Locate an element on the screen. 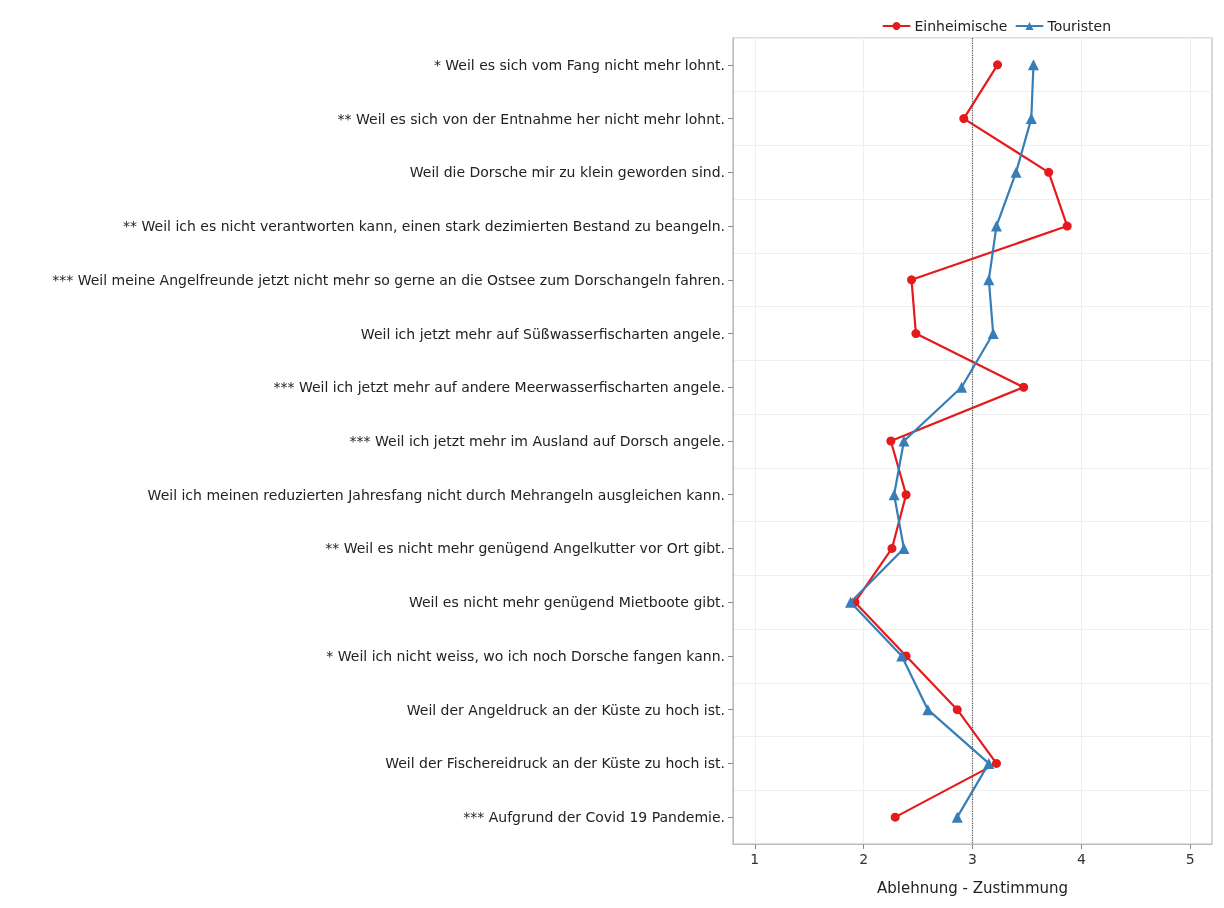 The image size is (1224, 908). x-tick-label: 3 is located at coordinates (972, 859).